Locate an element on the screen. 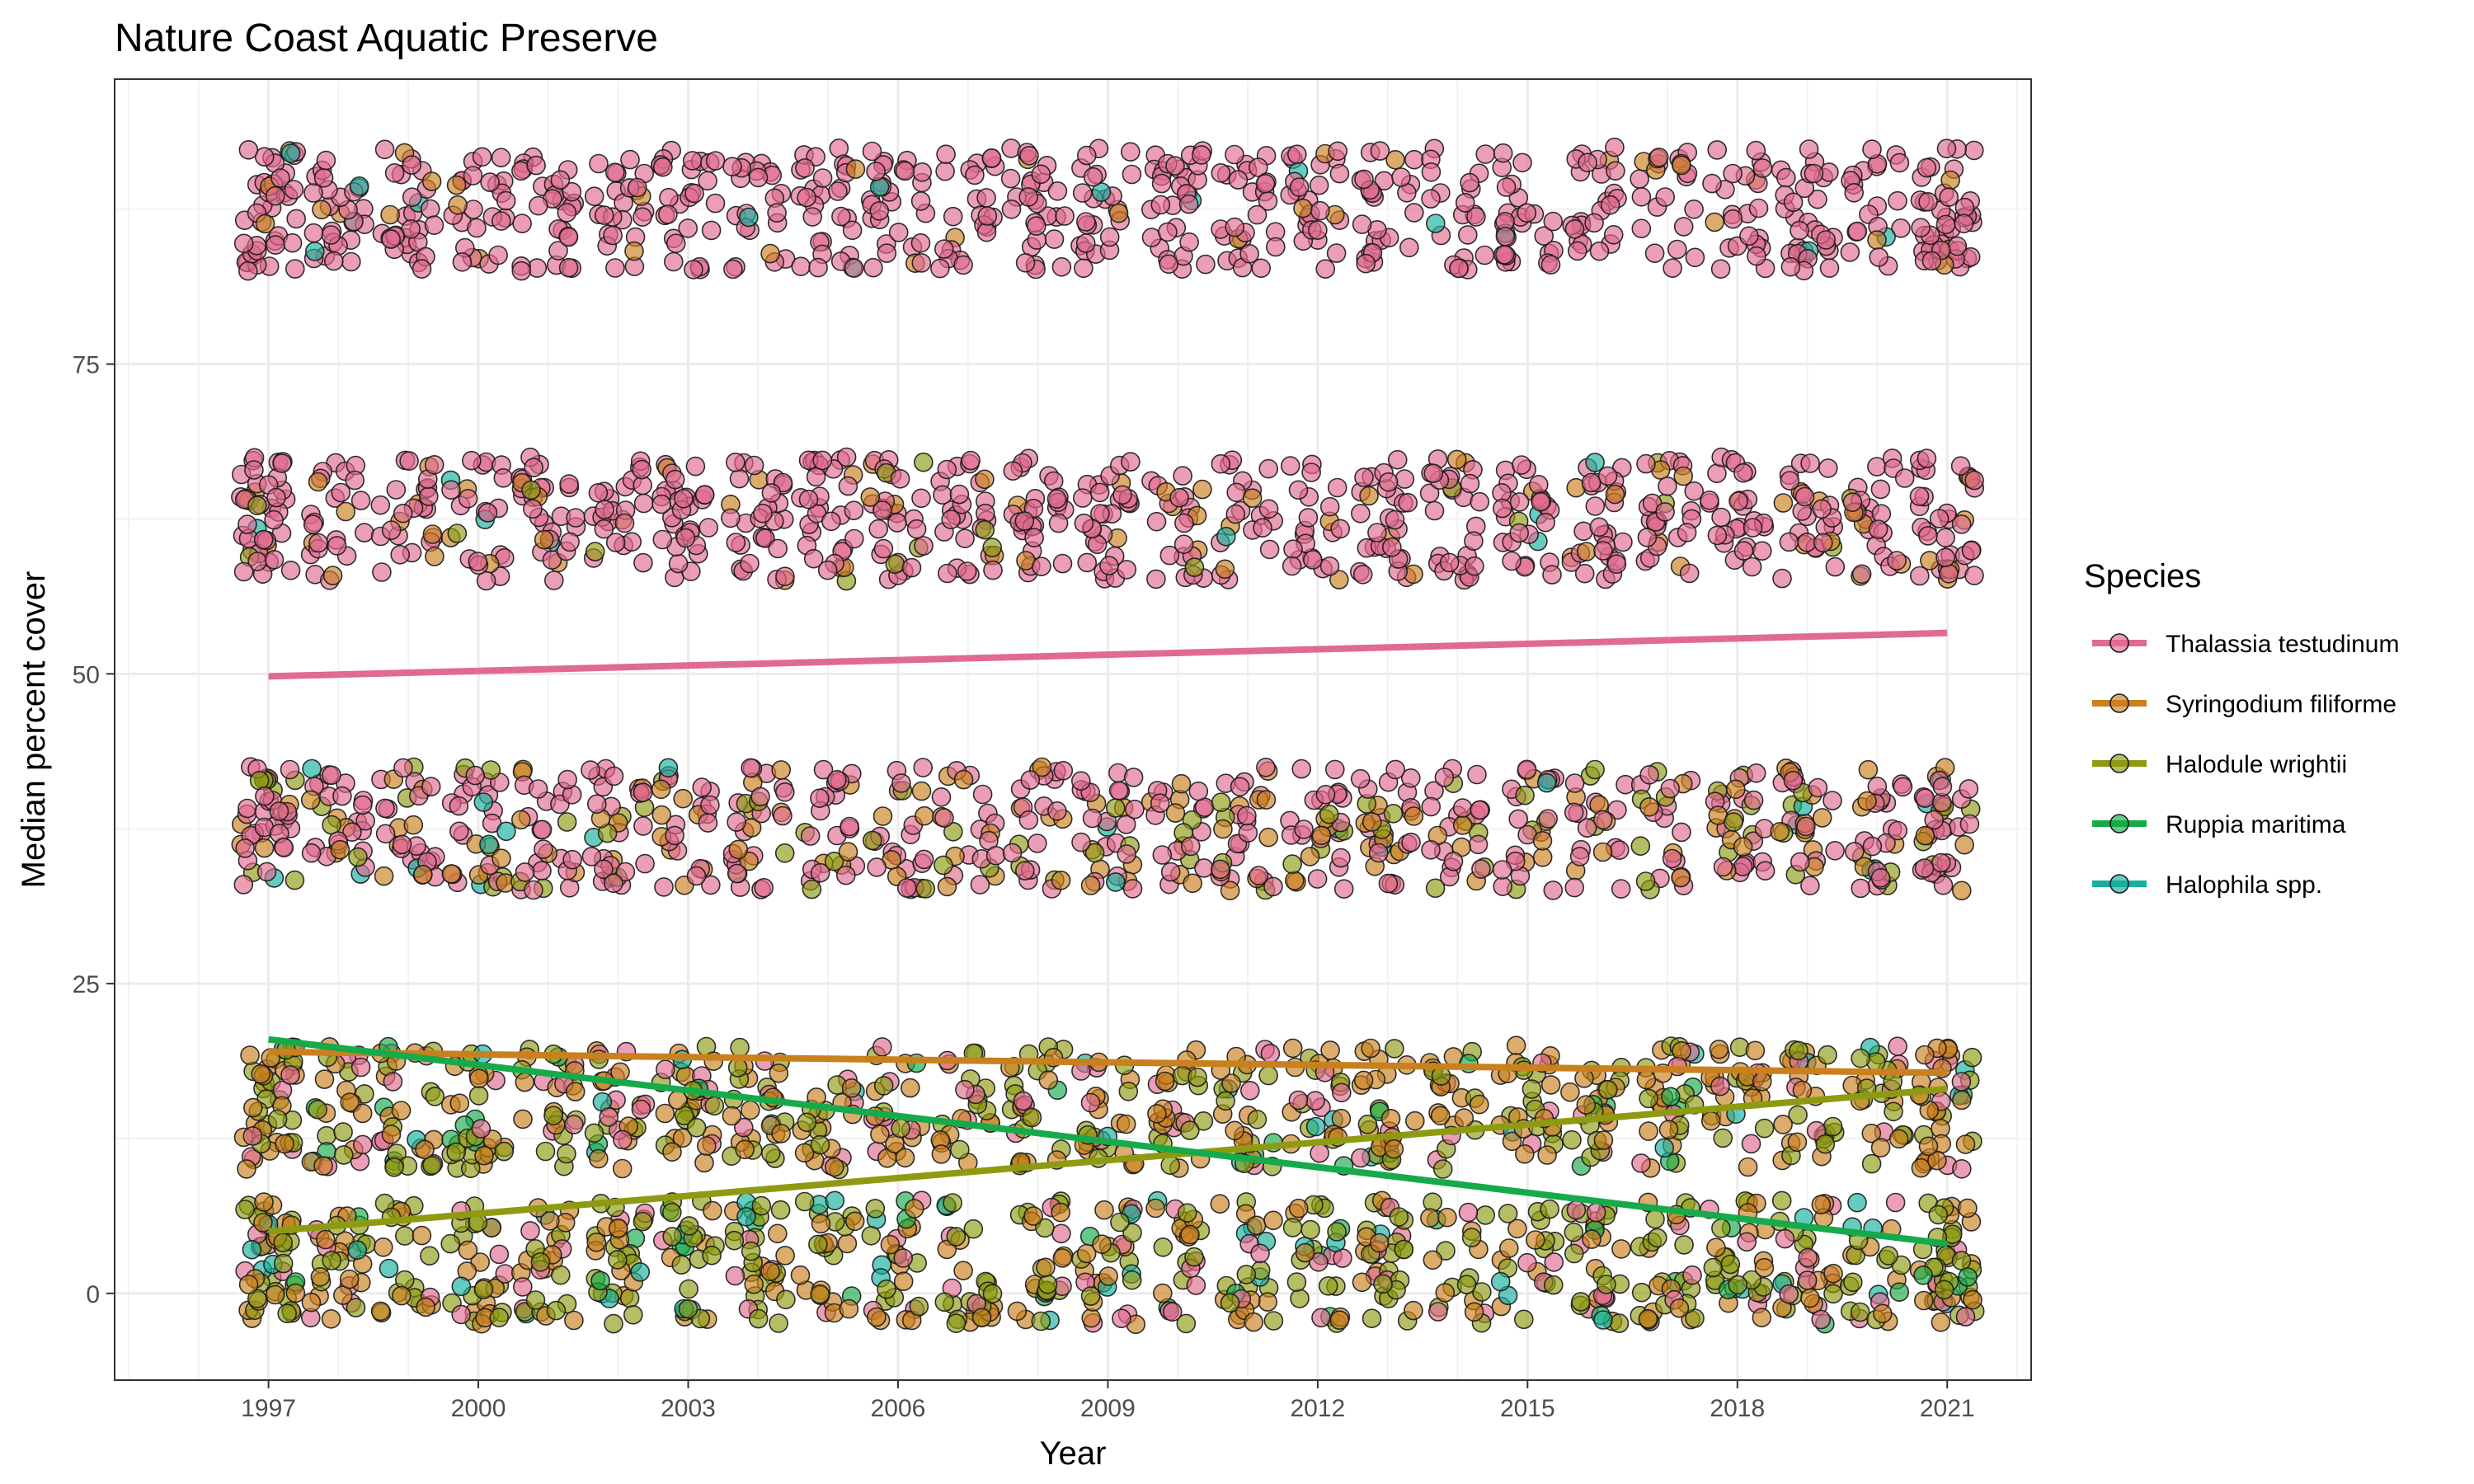 The height and width of the screenshot is (1484, 2474). legend-key-point is located at coordinates (2119, 824).